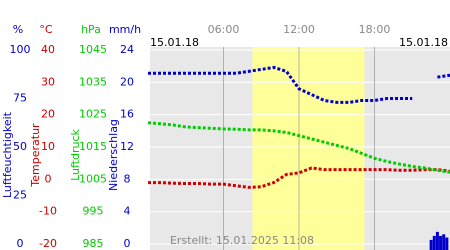 Image resolution: width=450 pixels, height=250 pixels. I want to click on y-tick-label: 1025, so click(93, 114).